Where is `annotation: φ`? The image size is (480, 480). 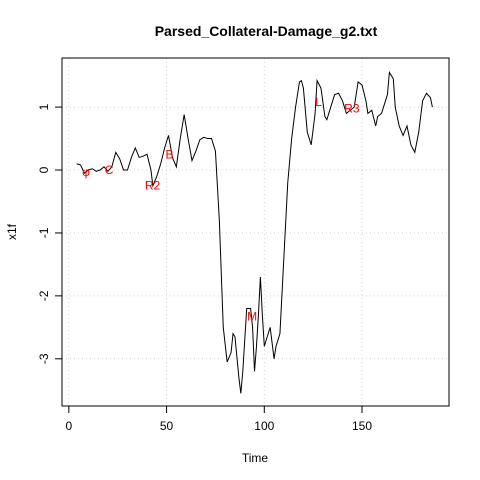 annotation: φ is located at coordinates (86, 172).